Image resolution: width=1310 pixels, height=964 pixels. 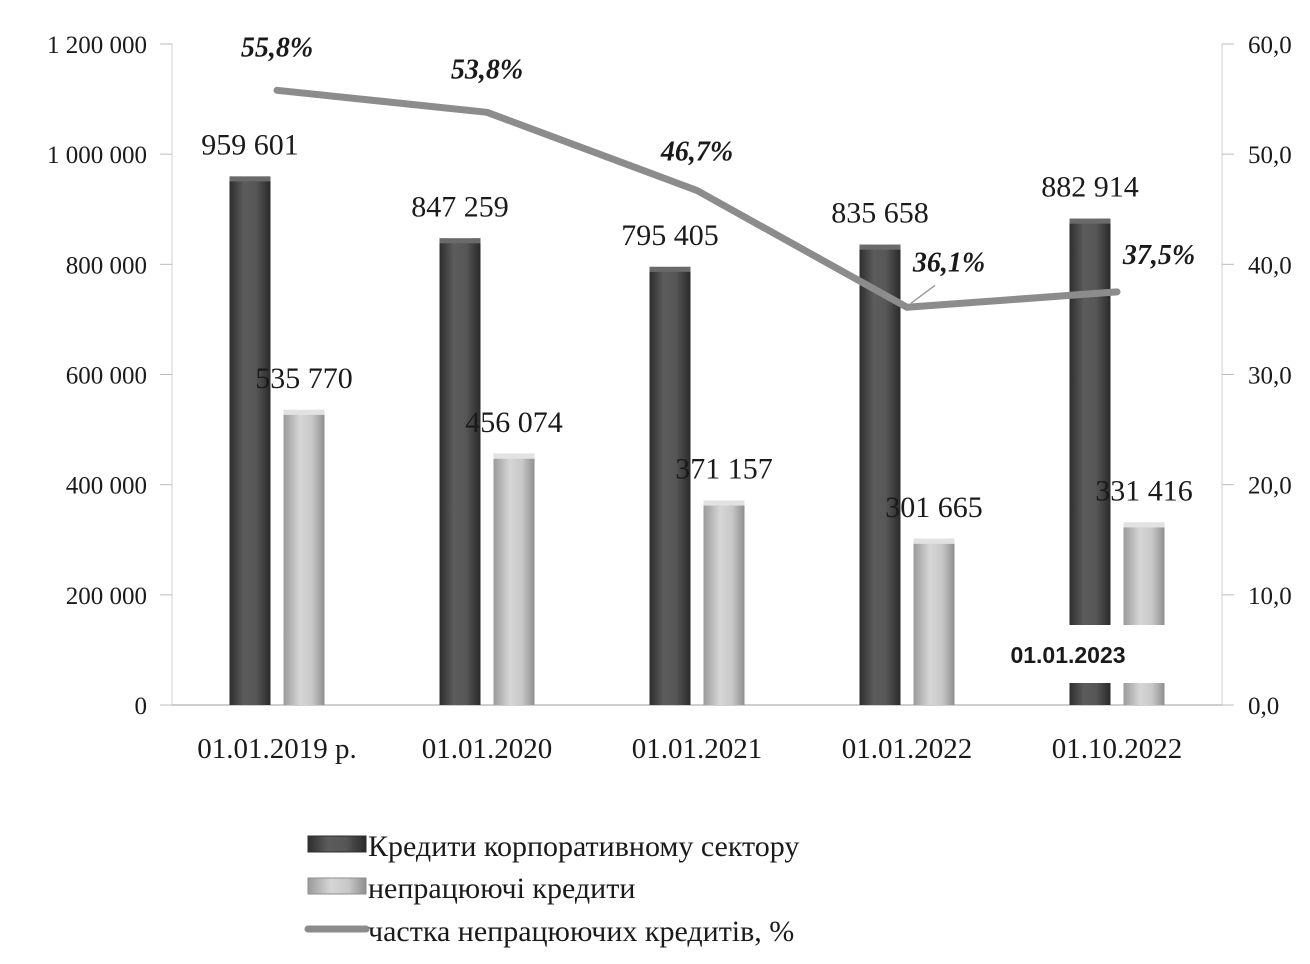 I want to click on data-label-nonperforming-loans: 301 665, so click(x=934, y=507).